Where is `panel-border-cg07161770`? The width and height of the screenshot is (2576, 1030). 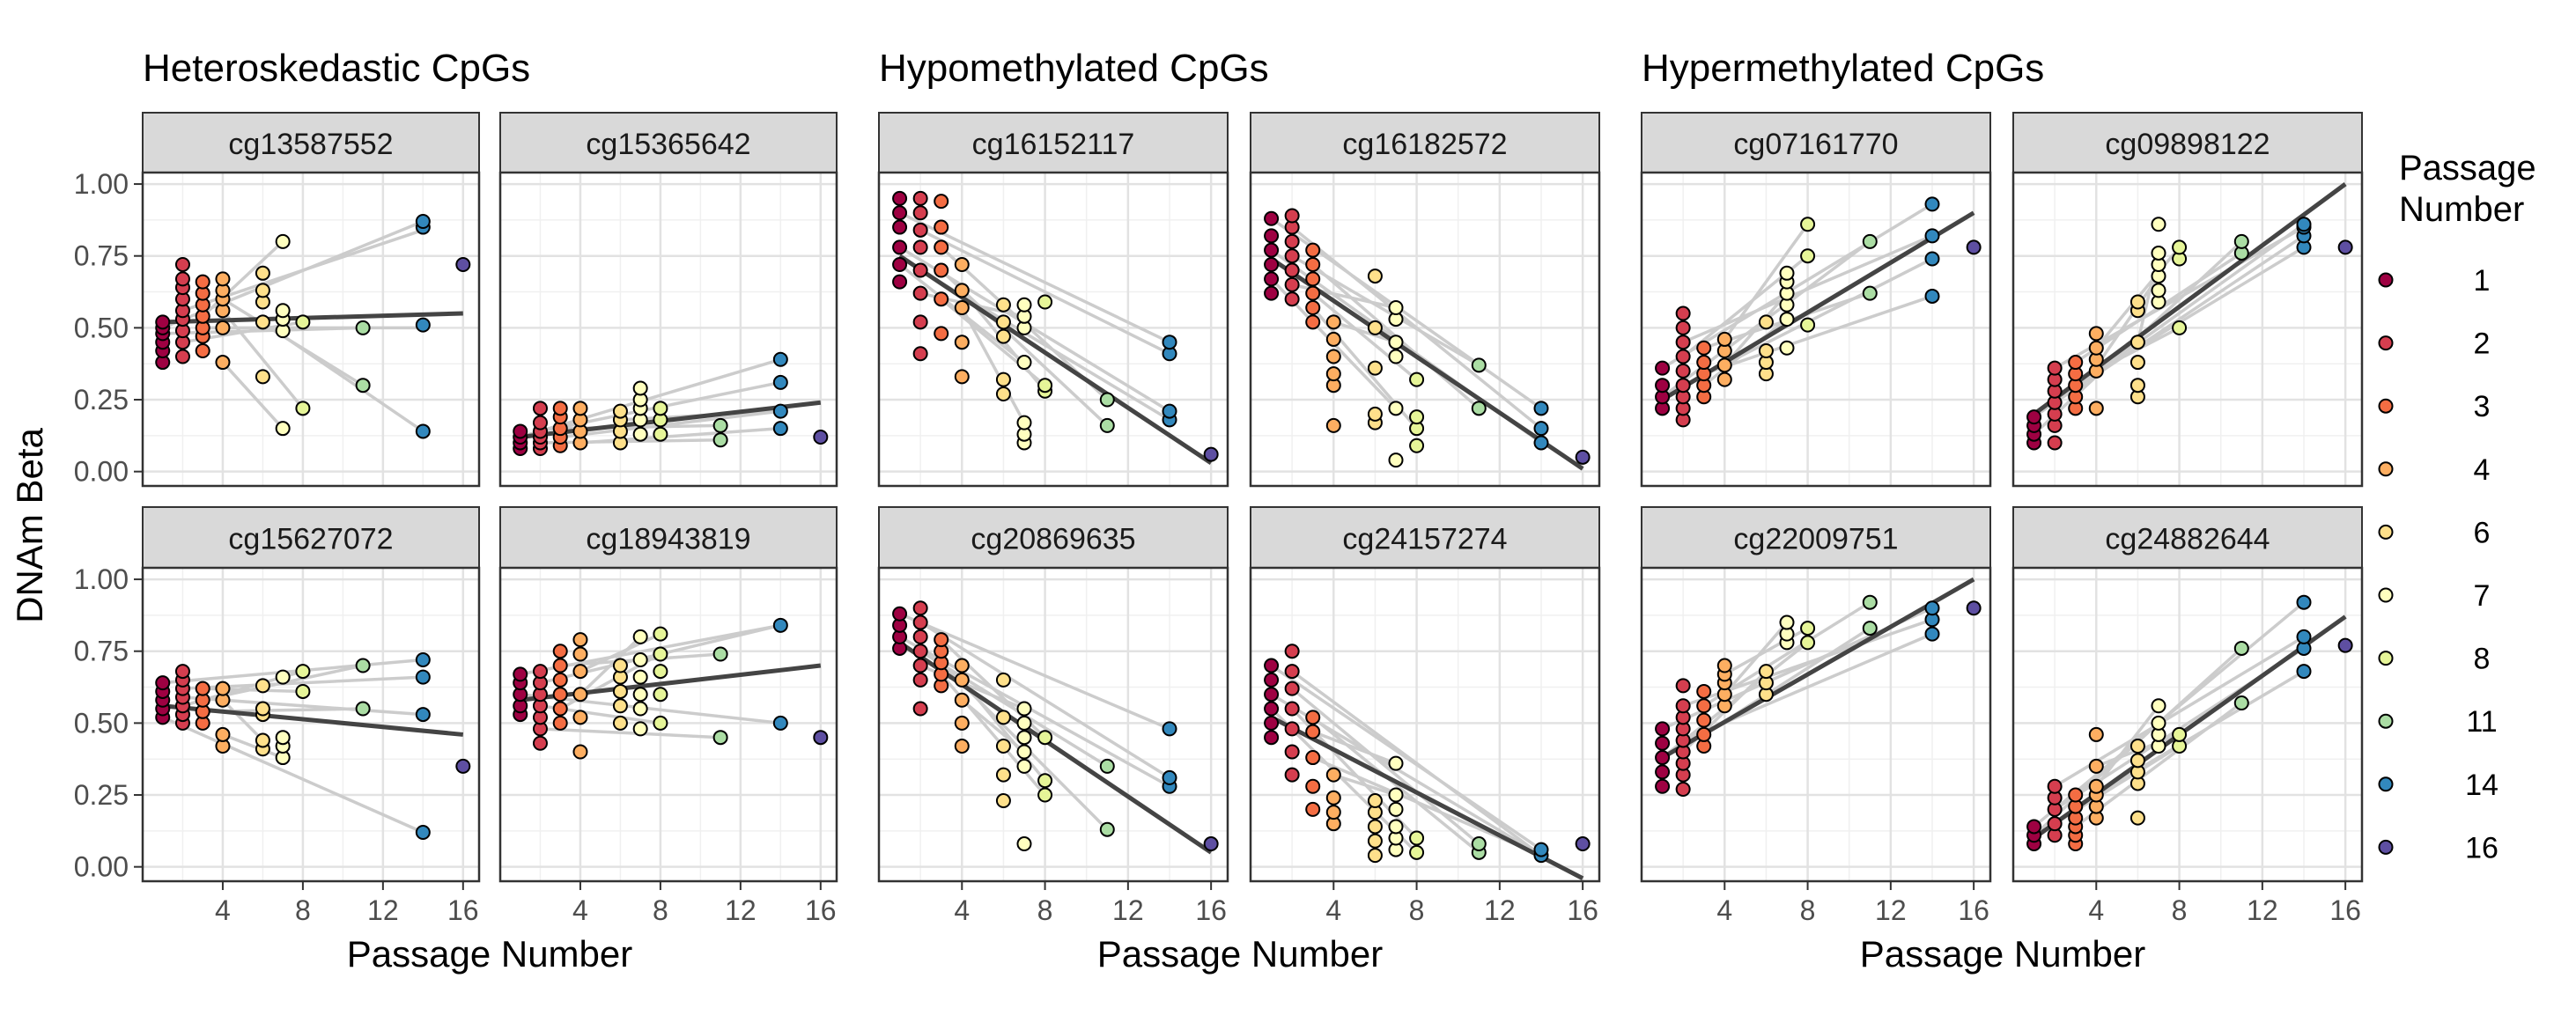 panel-border-cg07161770 is located at coordinates (1816, 329).